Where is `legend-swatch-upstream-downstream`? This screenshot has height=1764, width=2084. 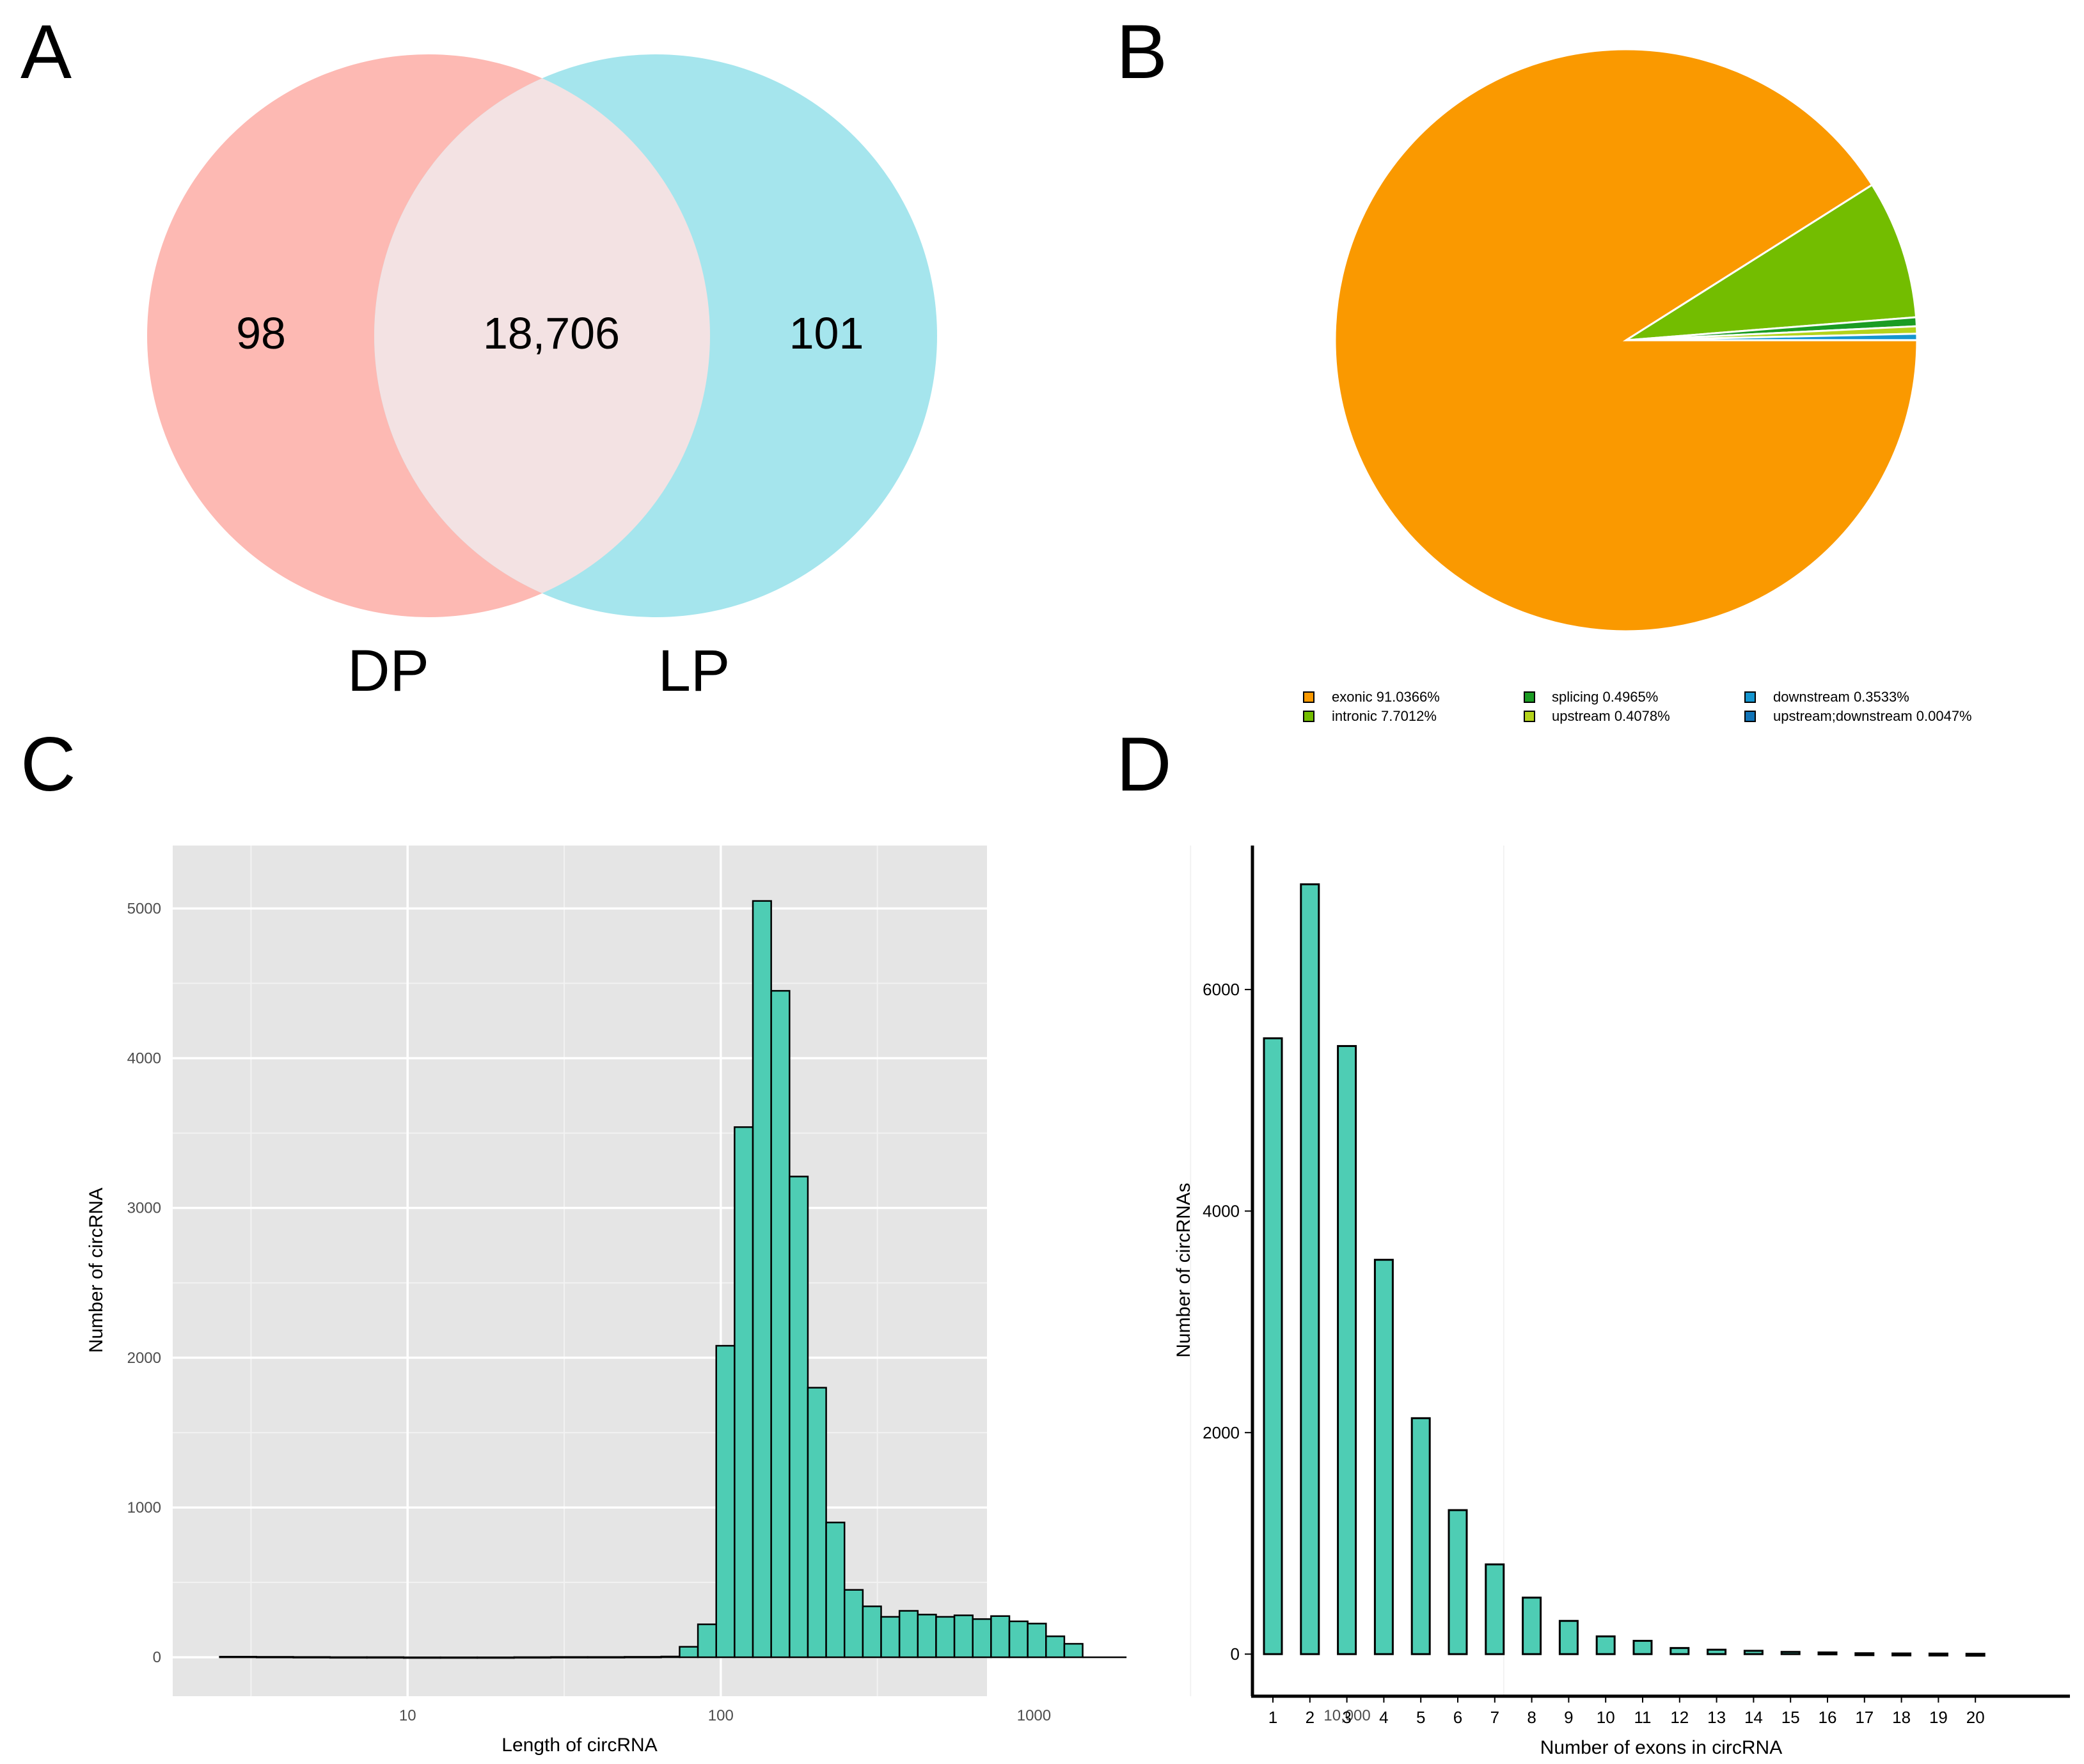
legend-swatch-upstream-downstream is located at coordinates (1750, 716).